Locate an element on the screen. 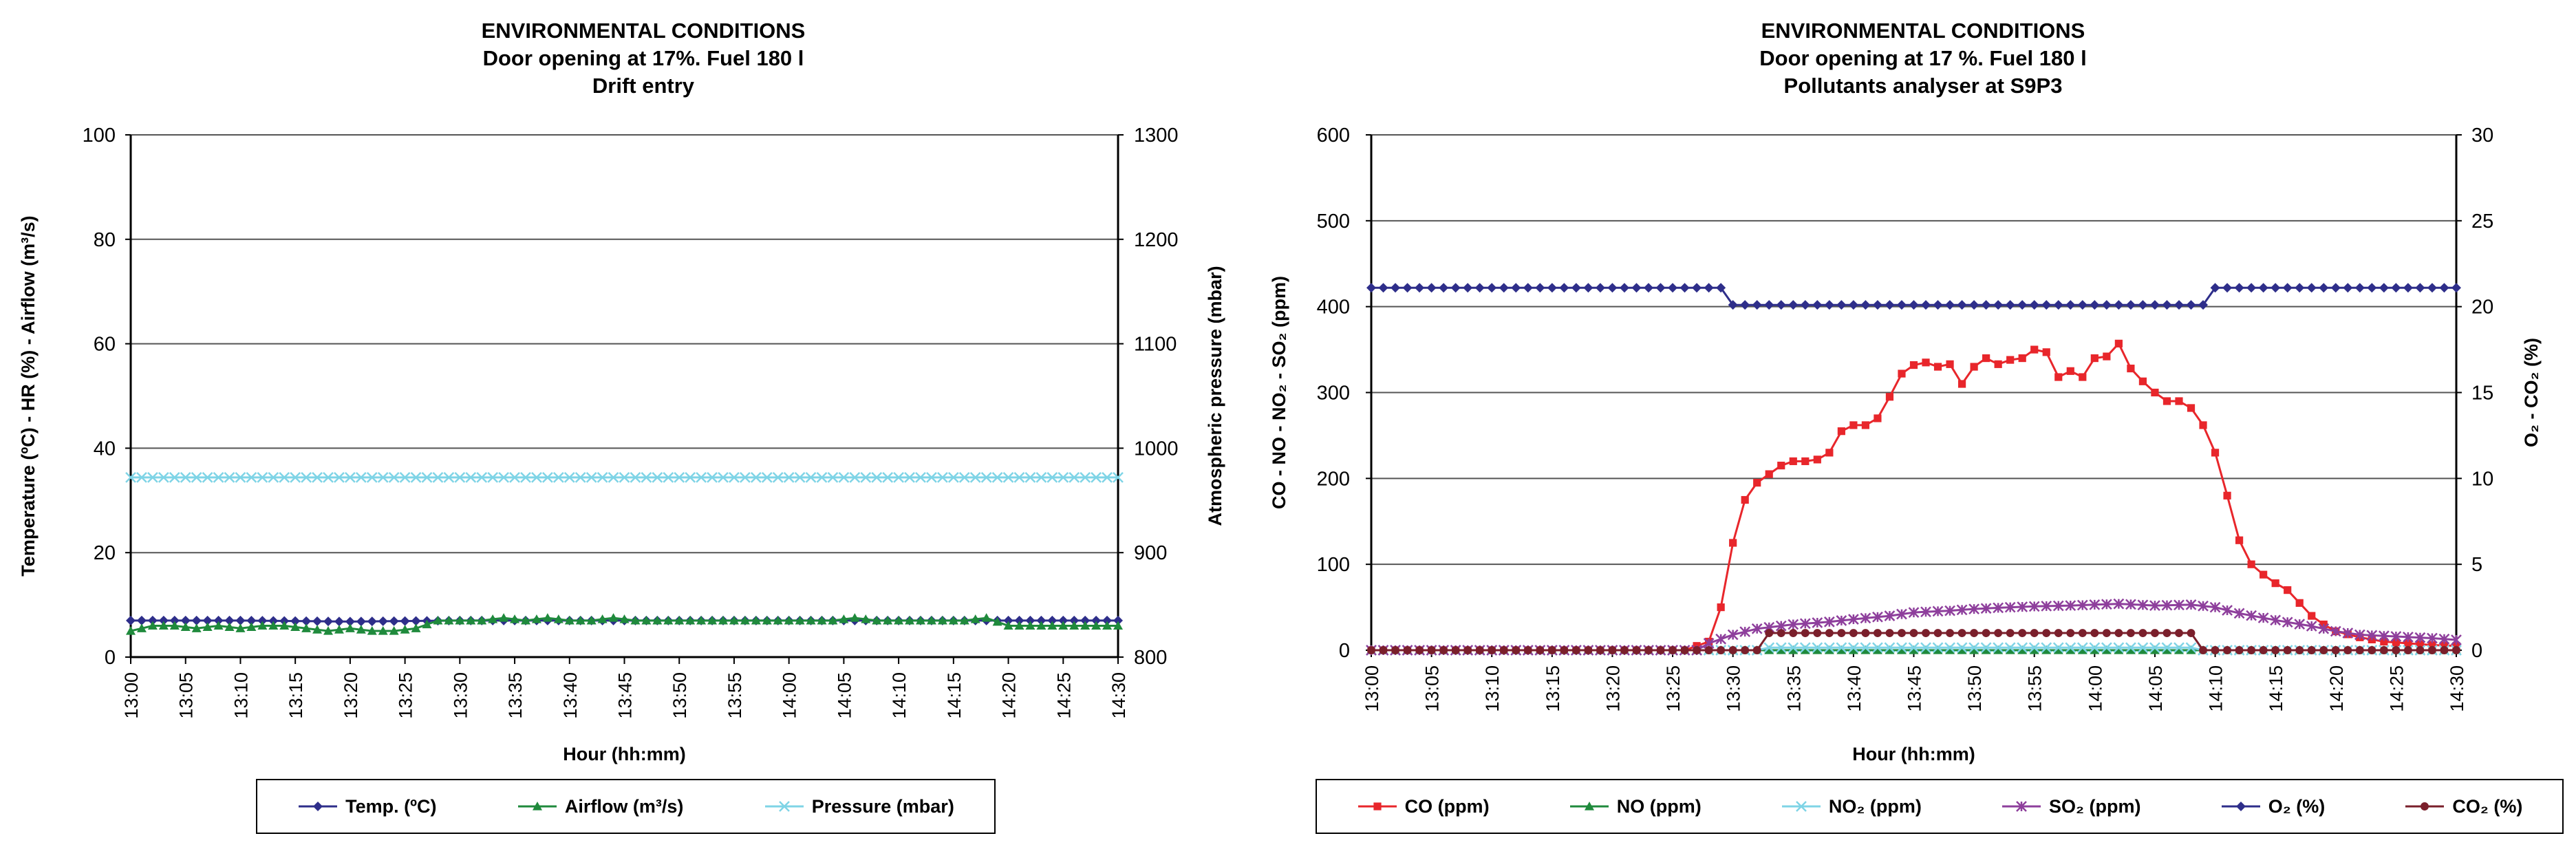  series-airflow-m-s is located at coordinates (625, 624).